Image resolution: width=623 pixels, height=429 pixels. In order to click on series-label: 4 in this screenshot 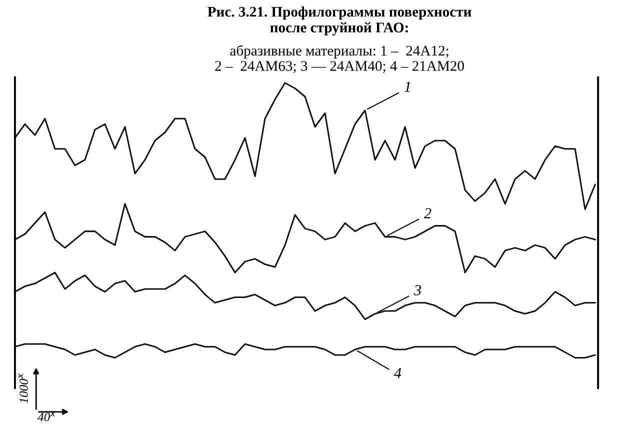, I will do `click(398, 373)`.